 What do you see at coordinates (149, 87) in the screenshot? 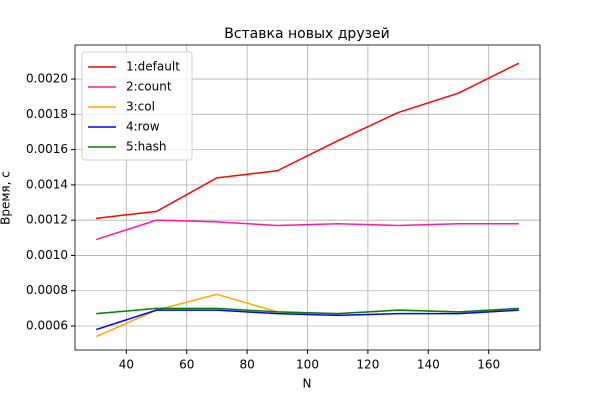
I see `legend-label: 2:count` at bounding box center [149, 87].